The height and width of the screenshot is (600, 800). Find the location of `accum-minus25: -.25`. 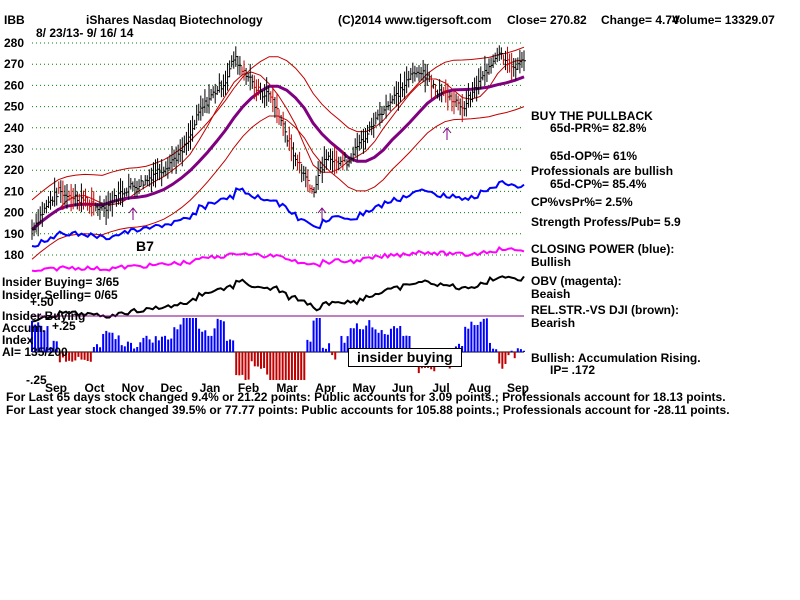

accum-minus25: -.25 is located at coordinates (36, 380).